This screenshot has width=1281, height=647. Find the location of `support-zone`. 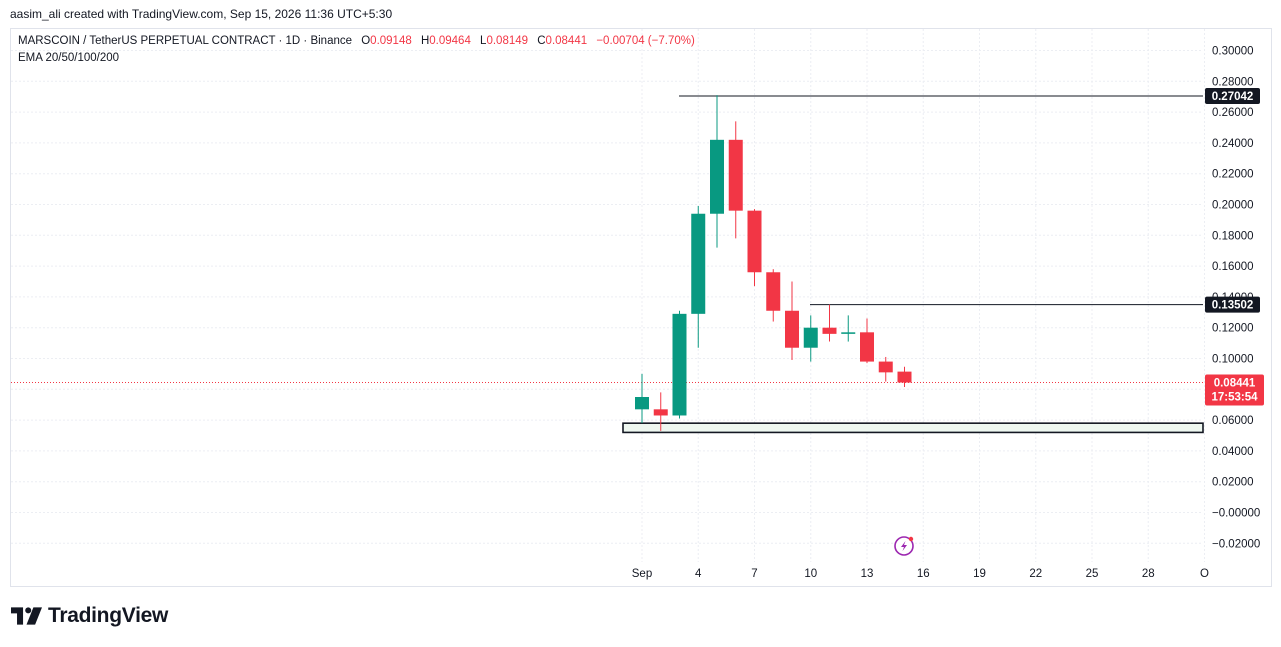

support-zone is located at coordinates (913, 428).